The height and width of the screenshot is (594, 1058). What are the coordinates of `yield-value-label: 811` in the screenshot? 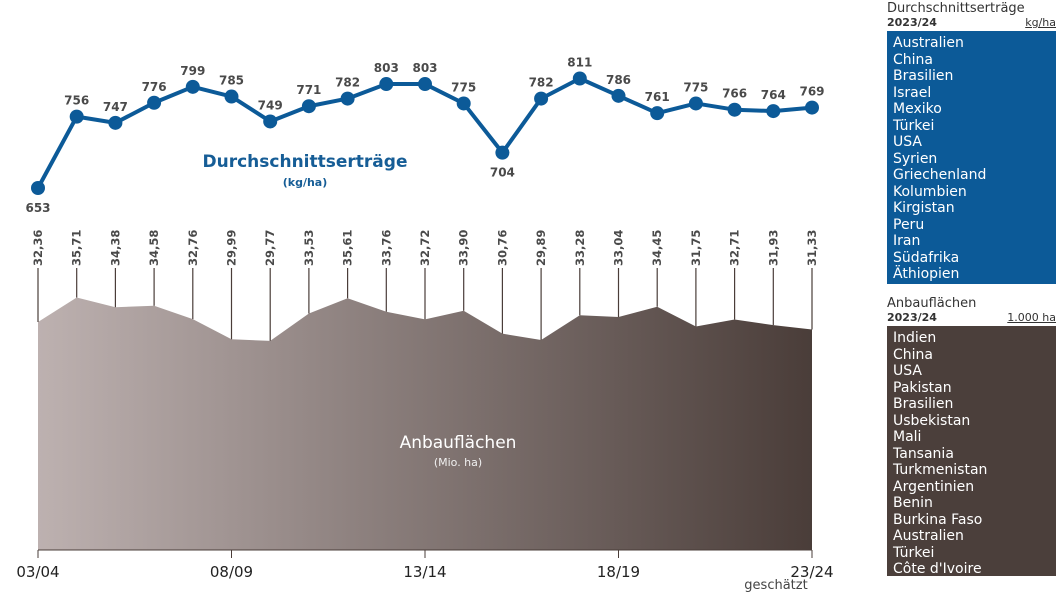 It's located at (579, 63).